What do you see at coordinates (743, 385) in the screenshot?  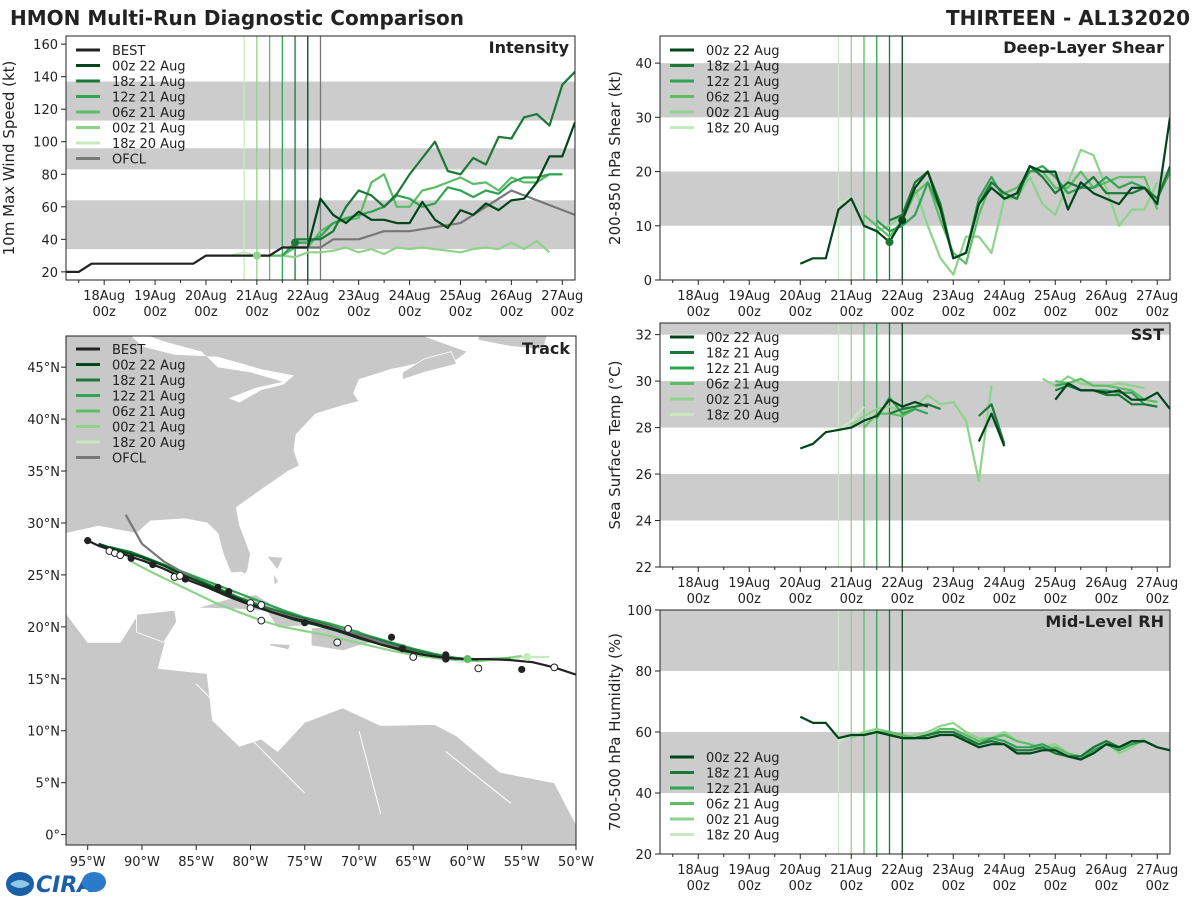 I see `sst-legend-label-06z-21-aug: 06z 21 Aug` at bounding box center [743, 385].